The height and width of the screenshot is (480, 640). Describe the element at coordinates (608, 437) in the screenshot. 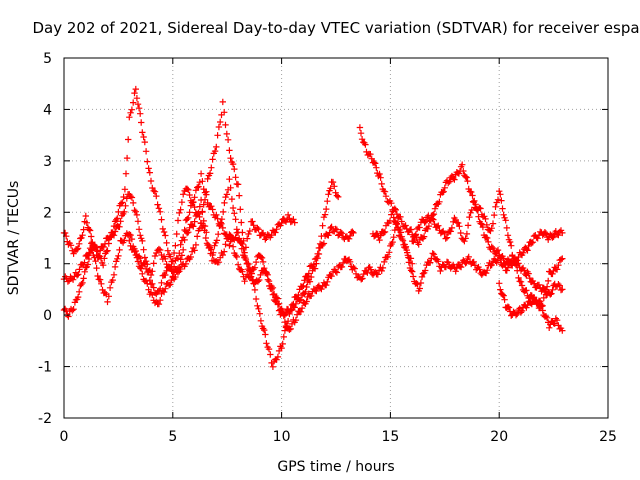

I see `x-tick-label: 25` at that location.